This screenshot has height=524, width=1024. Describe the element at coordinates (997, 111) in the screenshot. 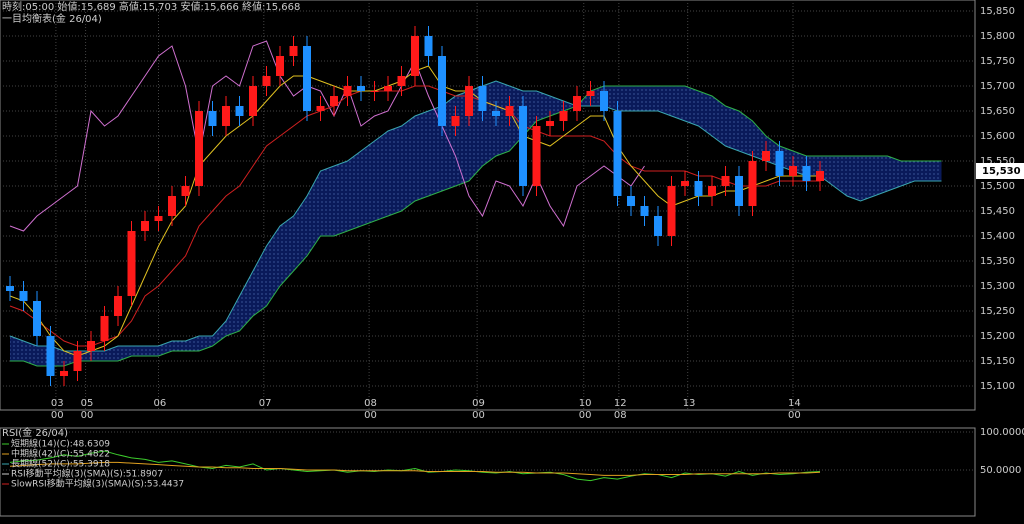

I see `y-tick-label: 15,650` at that location.